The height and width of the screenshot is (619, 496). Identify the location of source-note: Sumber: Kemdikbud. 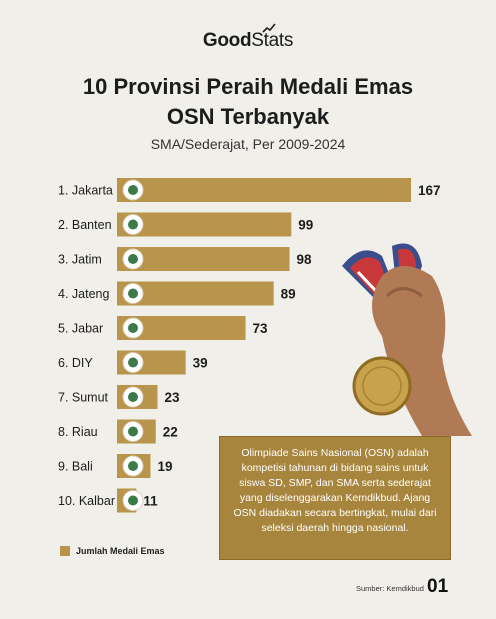
(390, 588).